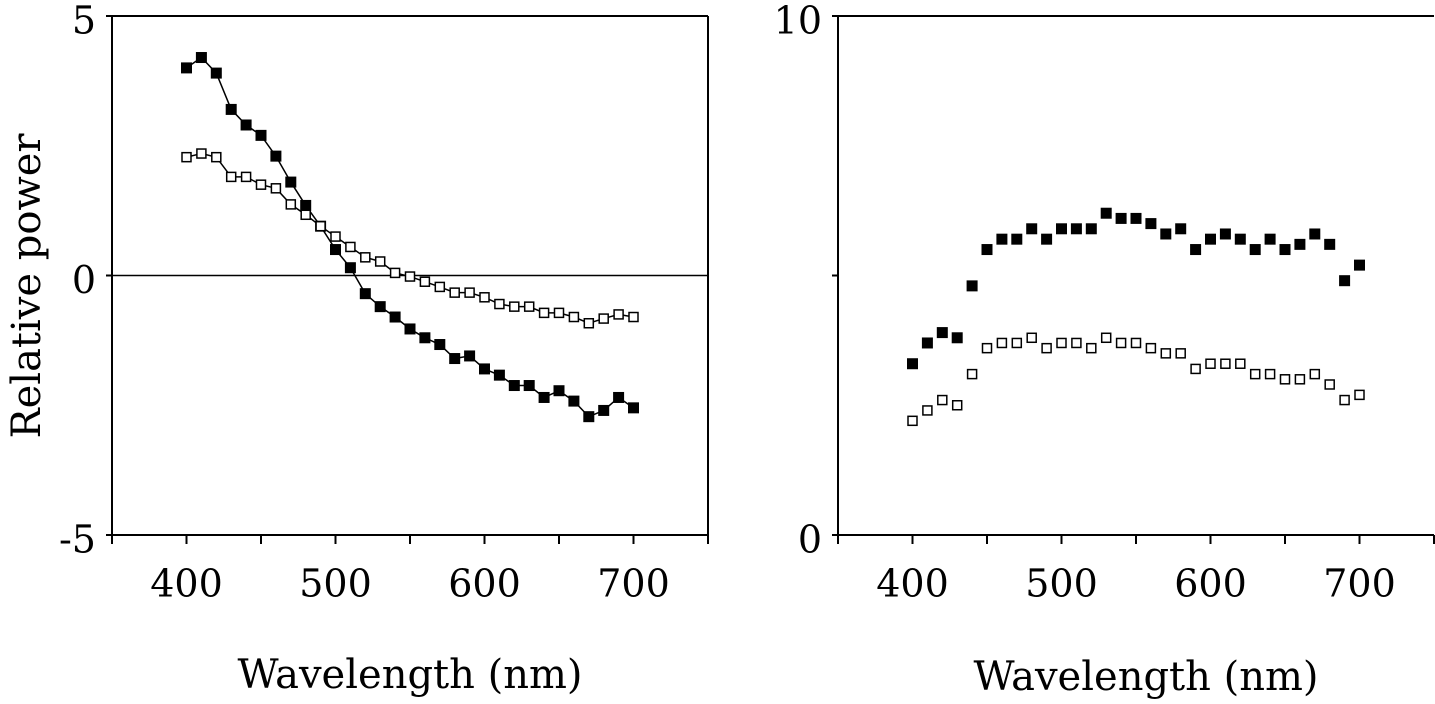 This screenshot has height=704, width=1435. Describe the element at coordinates (633, 584) in the screenshot. I see `x-tick-label: 700` at that location.